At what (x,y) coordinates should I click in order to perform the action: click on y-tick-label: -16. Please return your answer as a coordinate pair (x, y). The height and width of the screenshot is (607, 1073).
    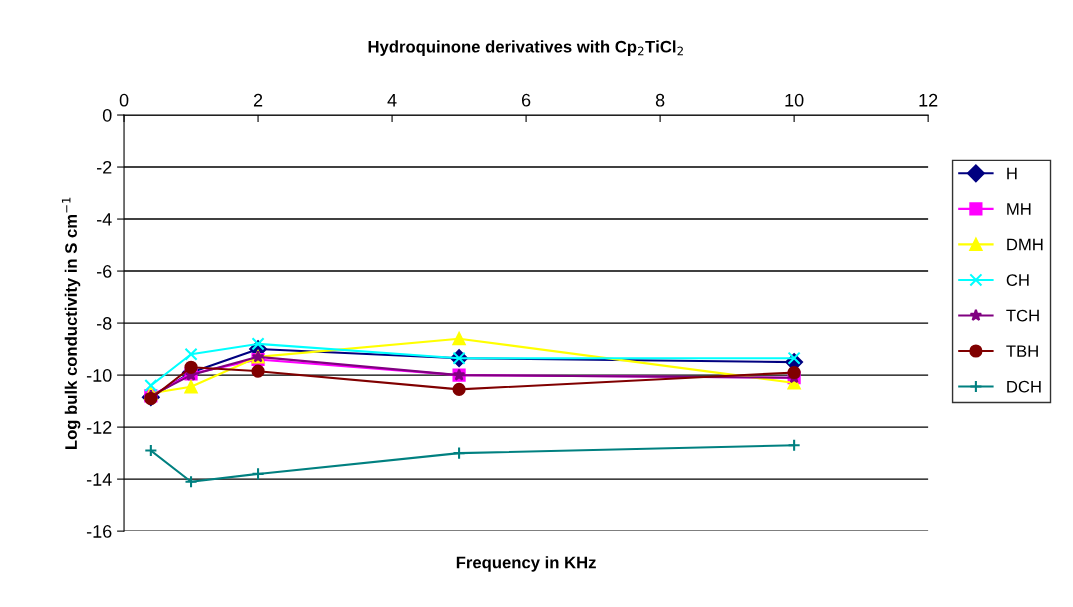
    Looking at the image, I should click on (99, 531).